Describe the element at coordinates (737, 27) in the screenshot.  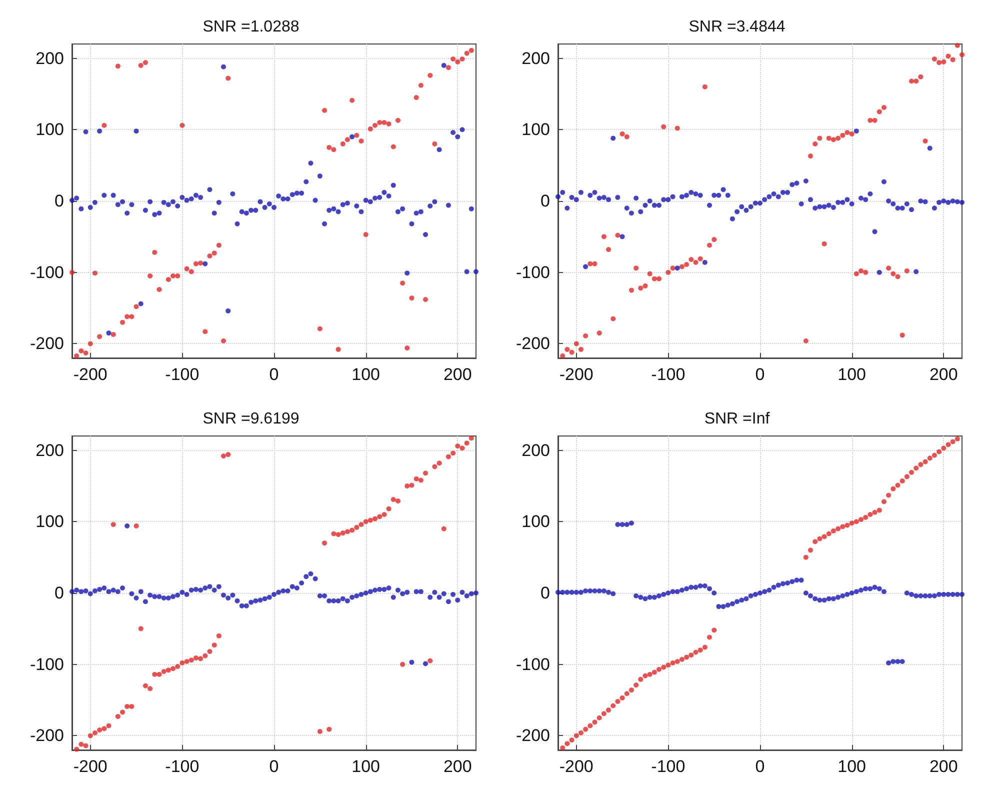
I see `chart-title: SNR =3.4844` at that location.